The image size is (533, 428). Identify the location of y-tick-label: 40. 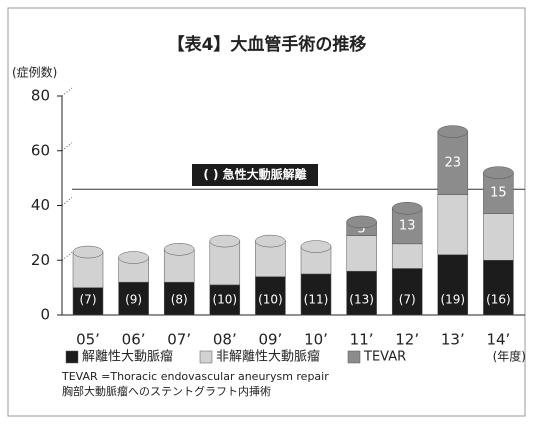
(40, 205).